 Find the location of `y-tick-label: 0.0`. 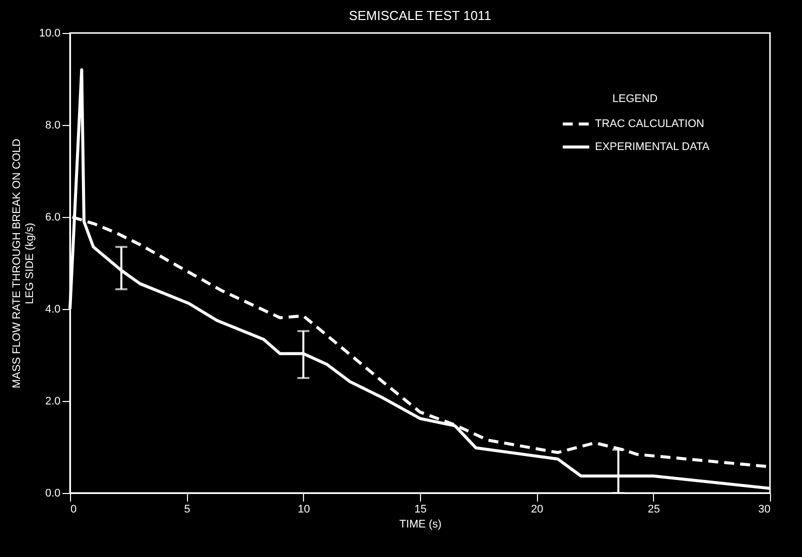

y-tick-label: 0.0 is located at coordinates (52, 494).